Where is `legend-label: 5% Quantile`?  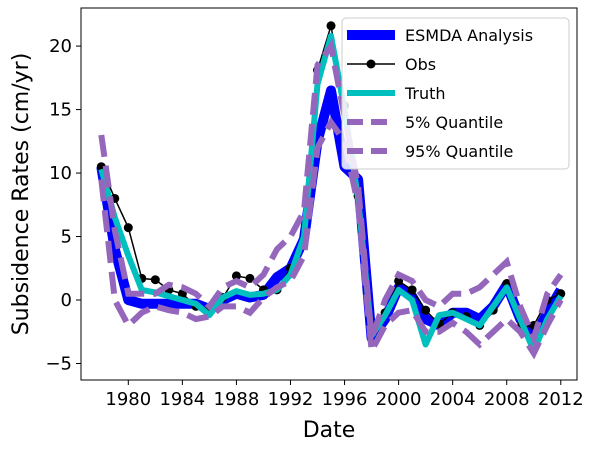 legend-label: 5% Quantile is located at coordinates (454, 122).